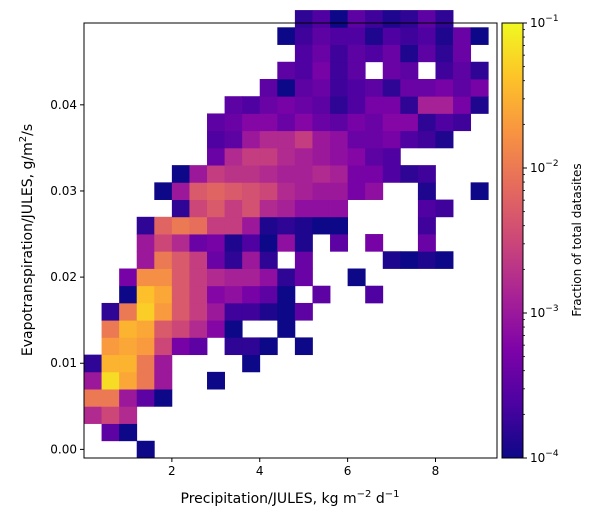  Describe the element at coordinates (544, 457) in the screenshot. I see `colorbar-tick-label: 10−4` at that location.